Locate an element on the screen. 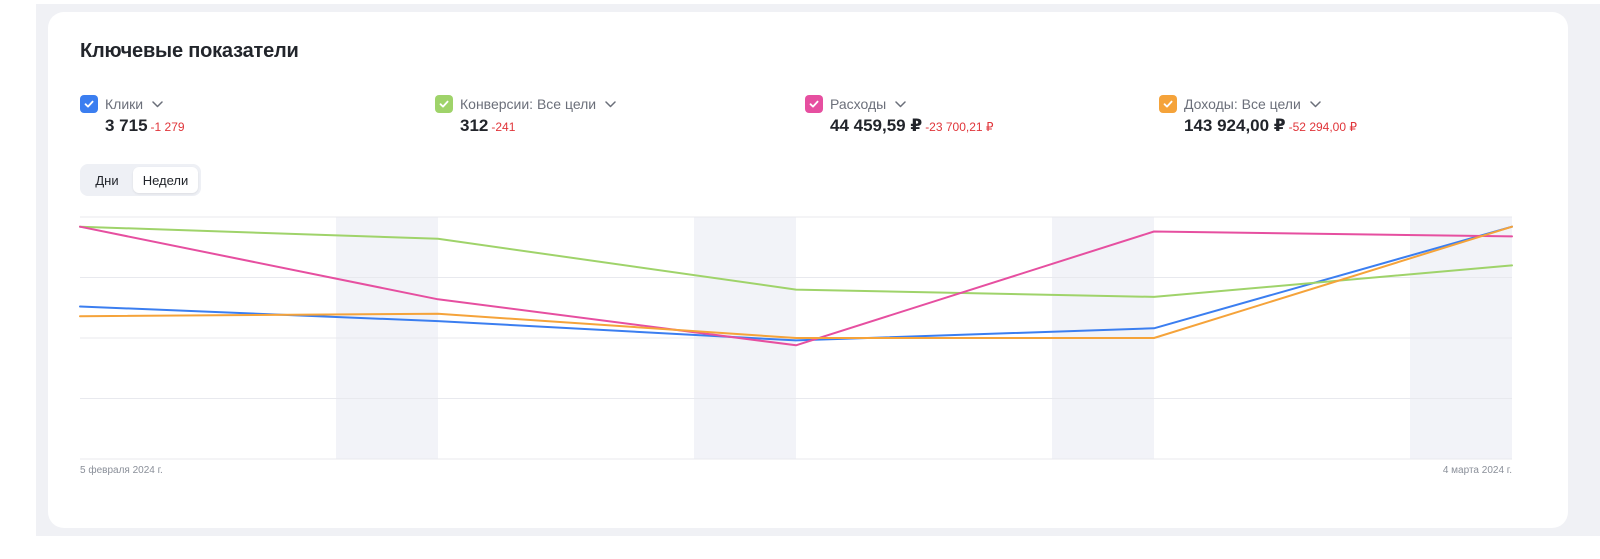  checkbox-conversions is located at coordinates (444, 104).